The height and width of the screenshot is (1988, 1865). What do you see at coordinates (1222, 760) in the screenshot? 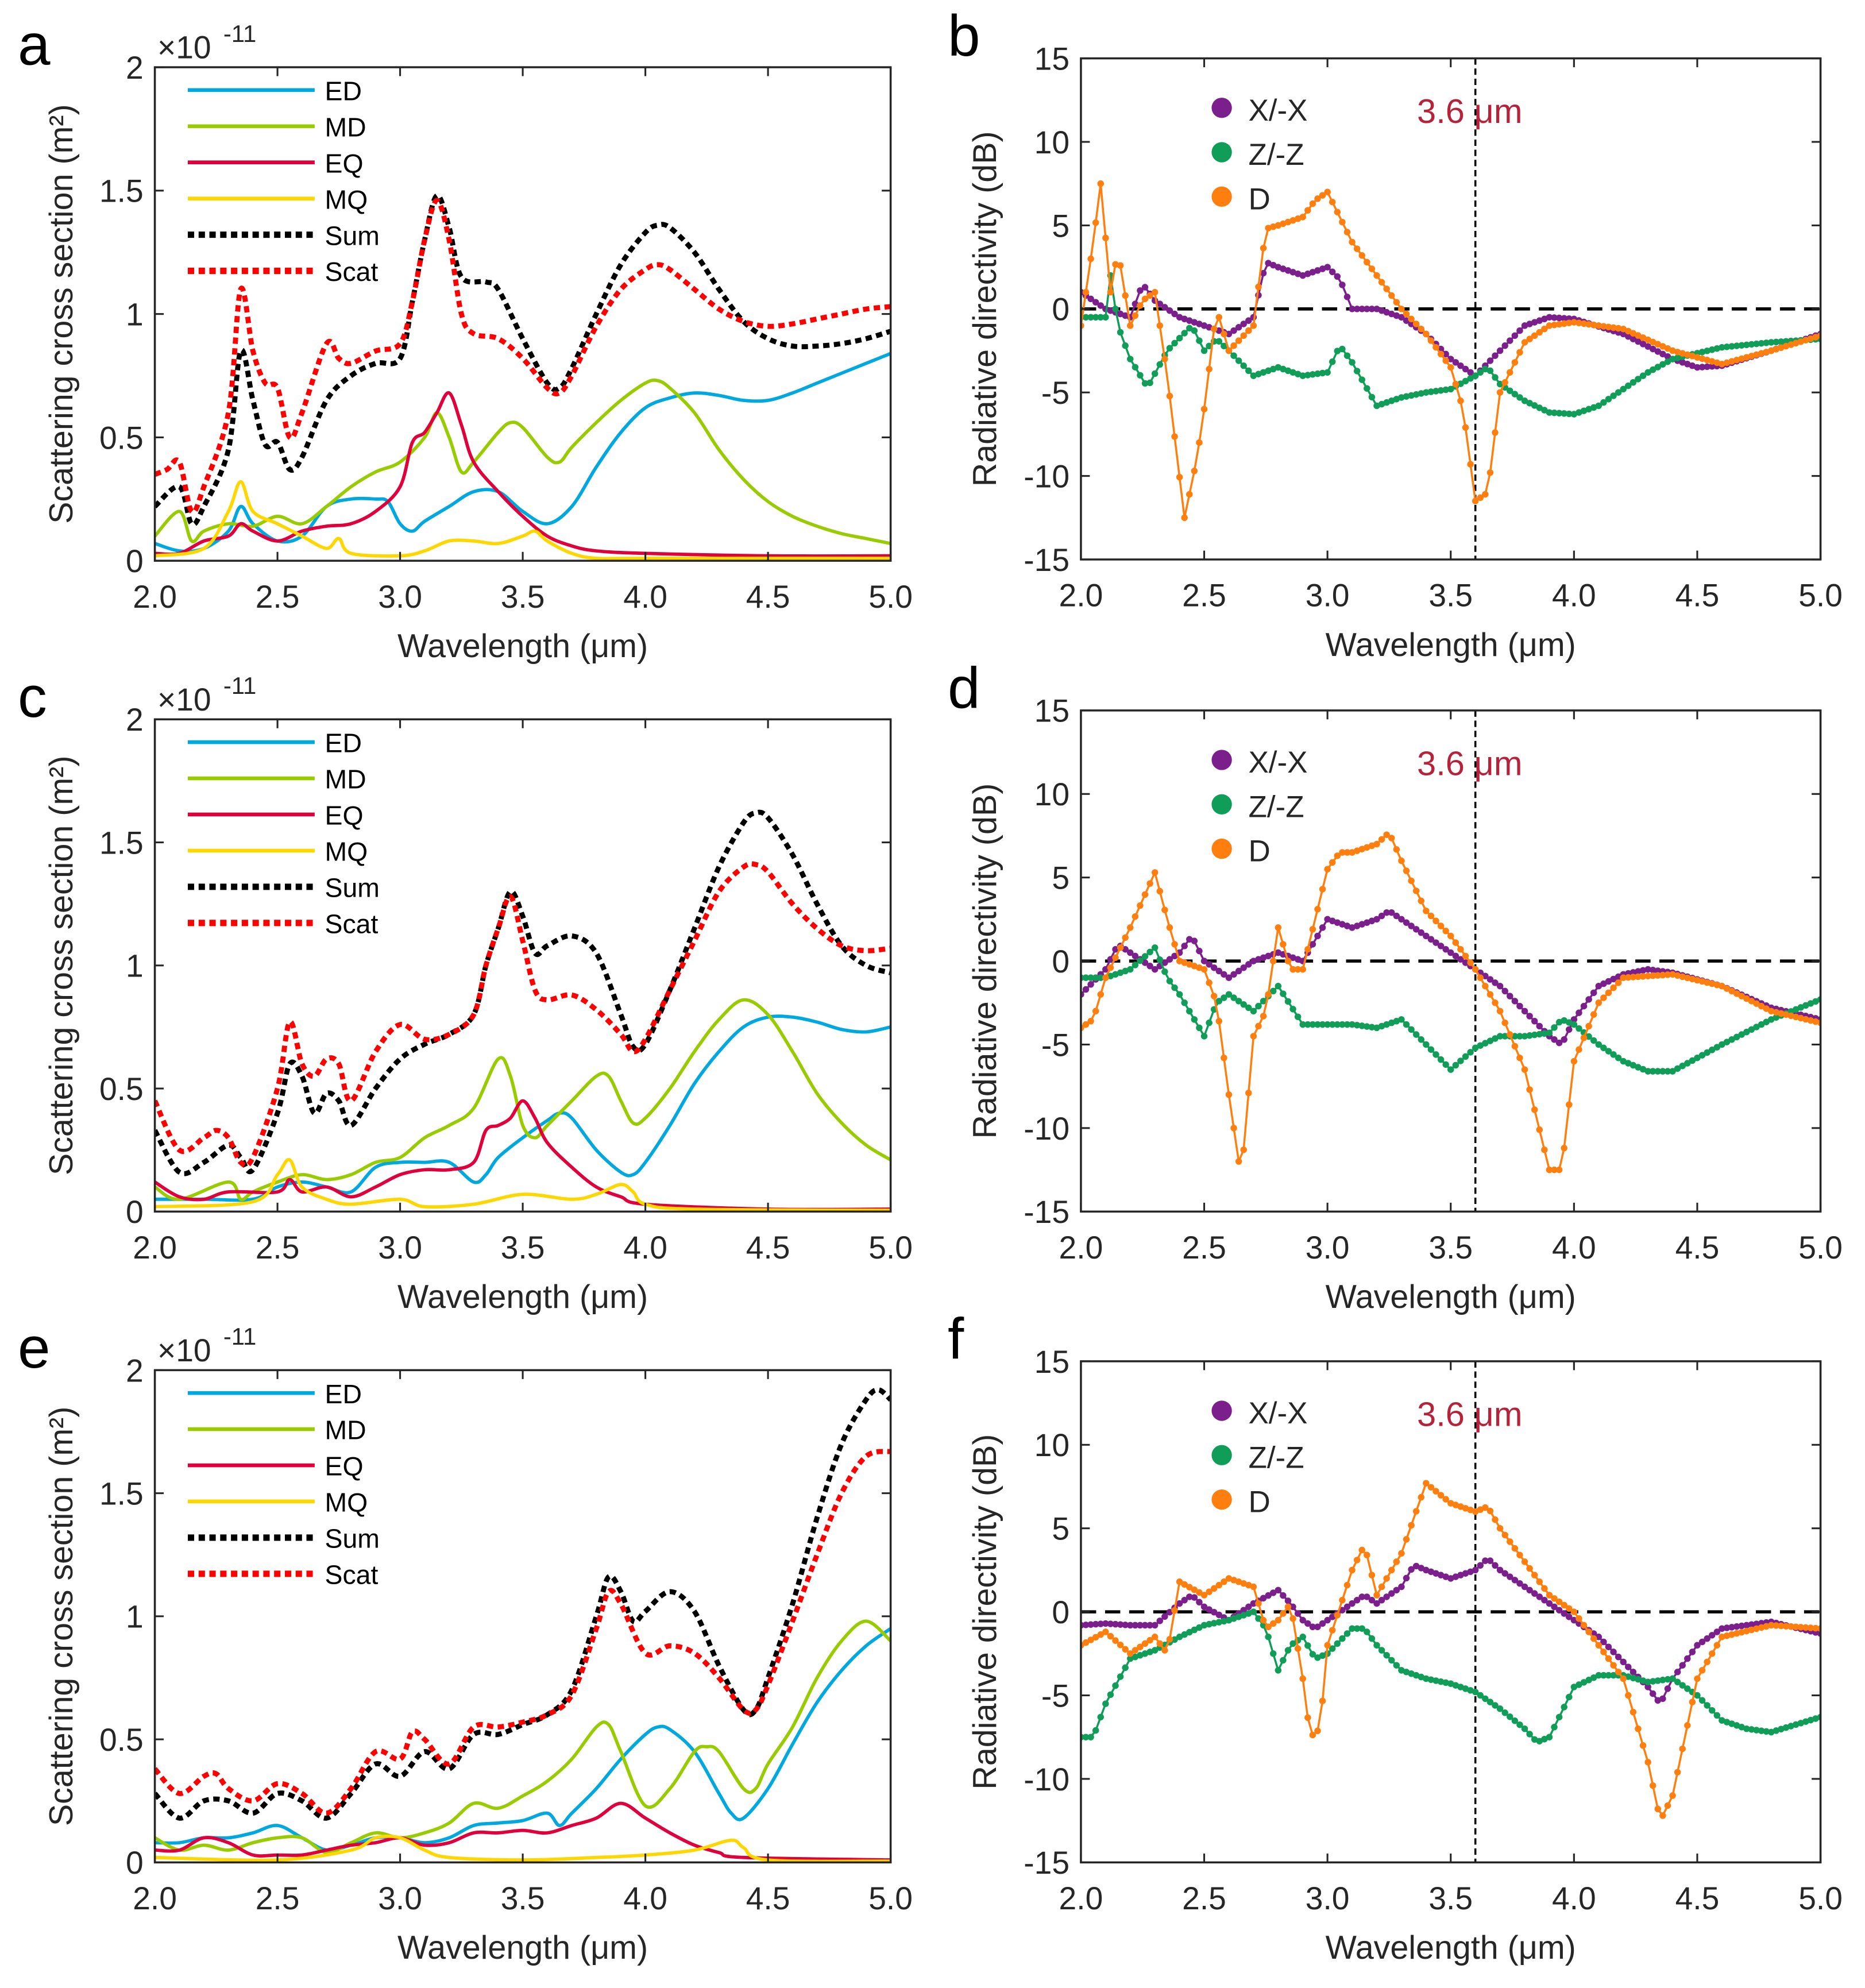
I see `legend-marker` at bounding box center [1222, 760].